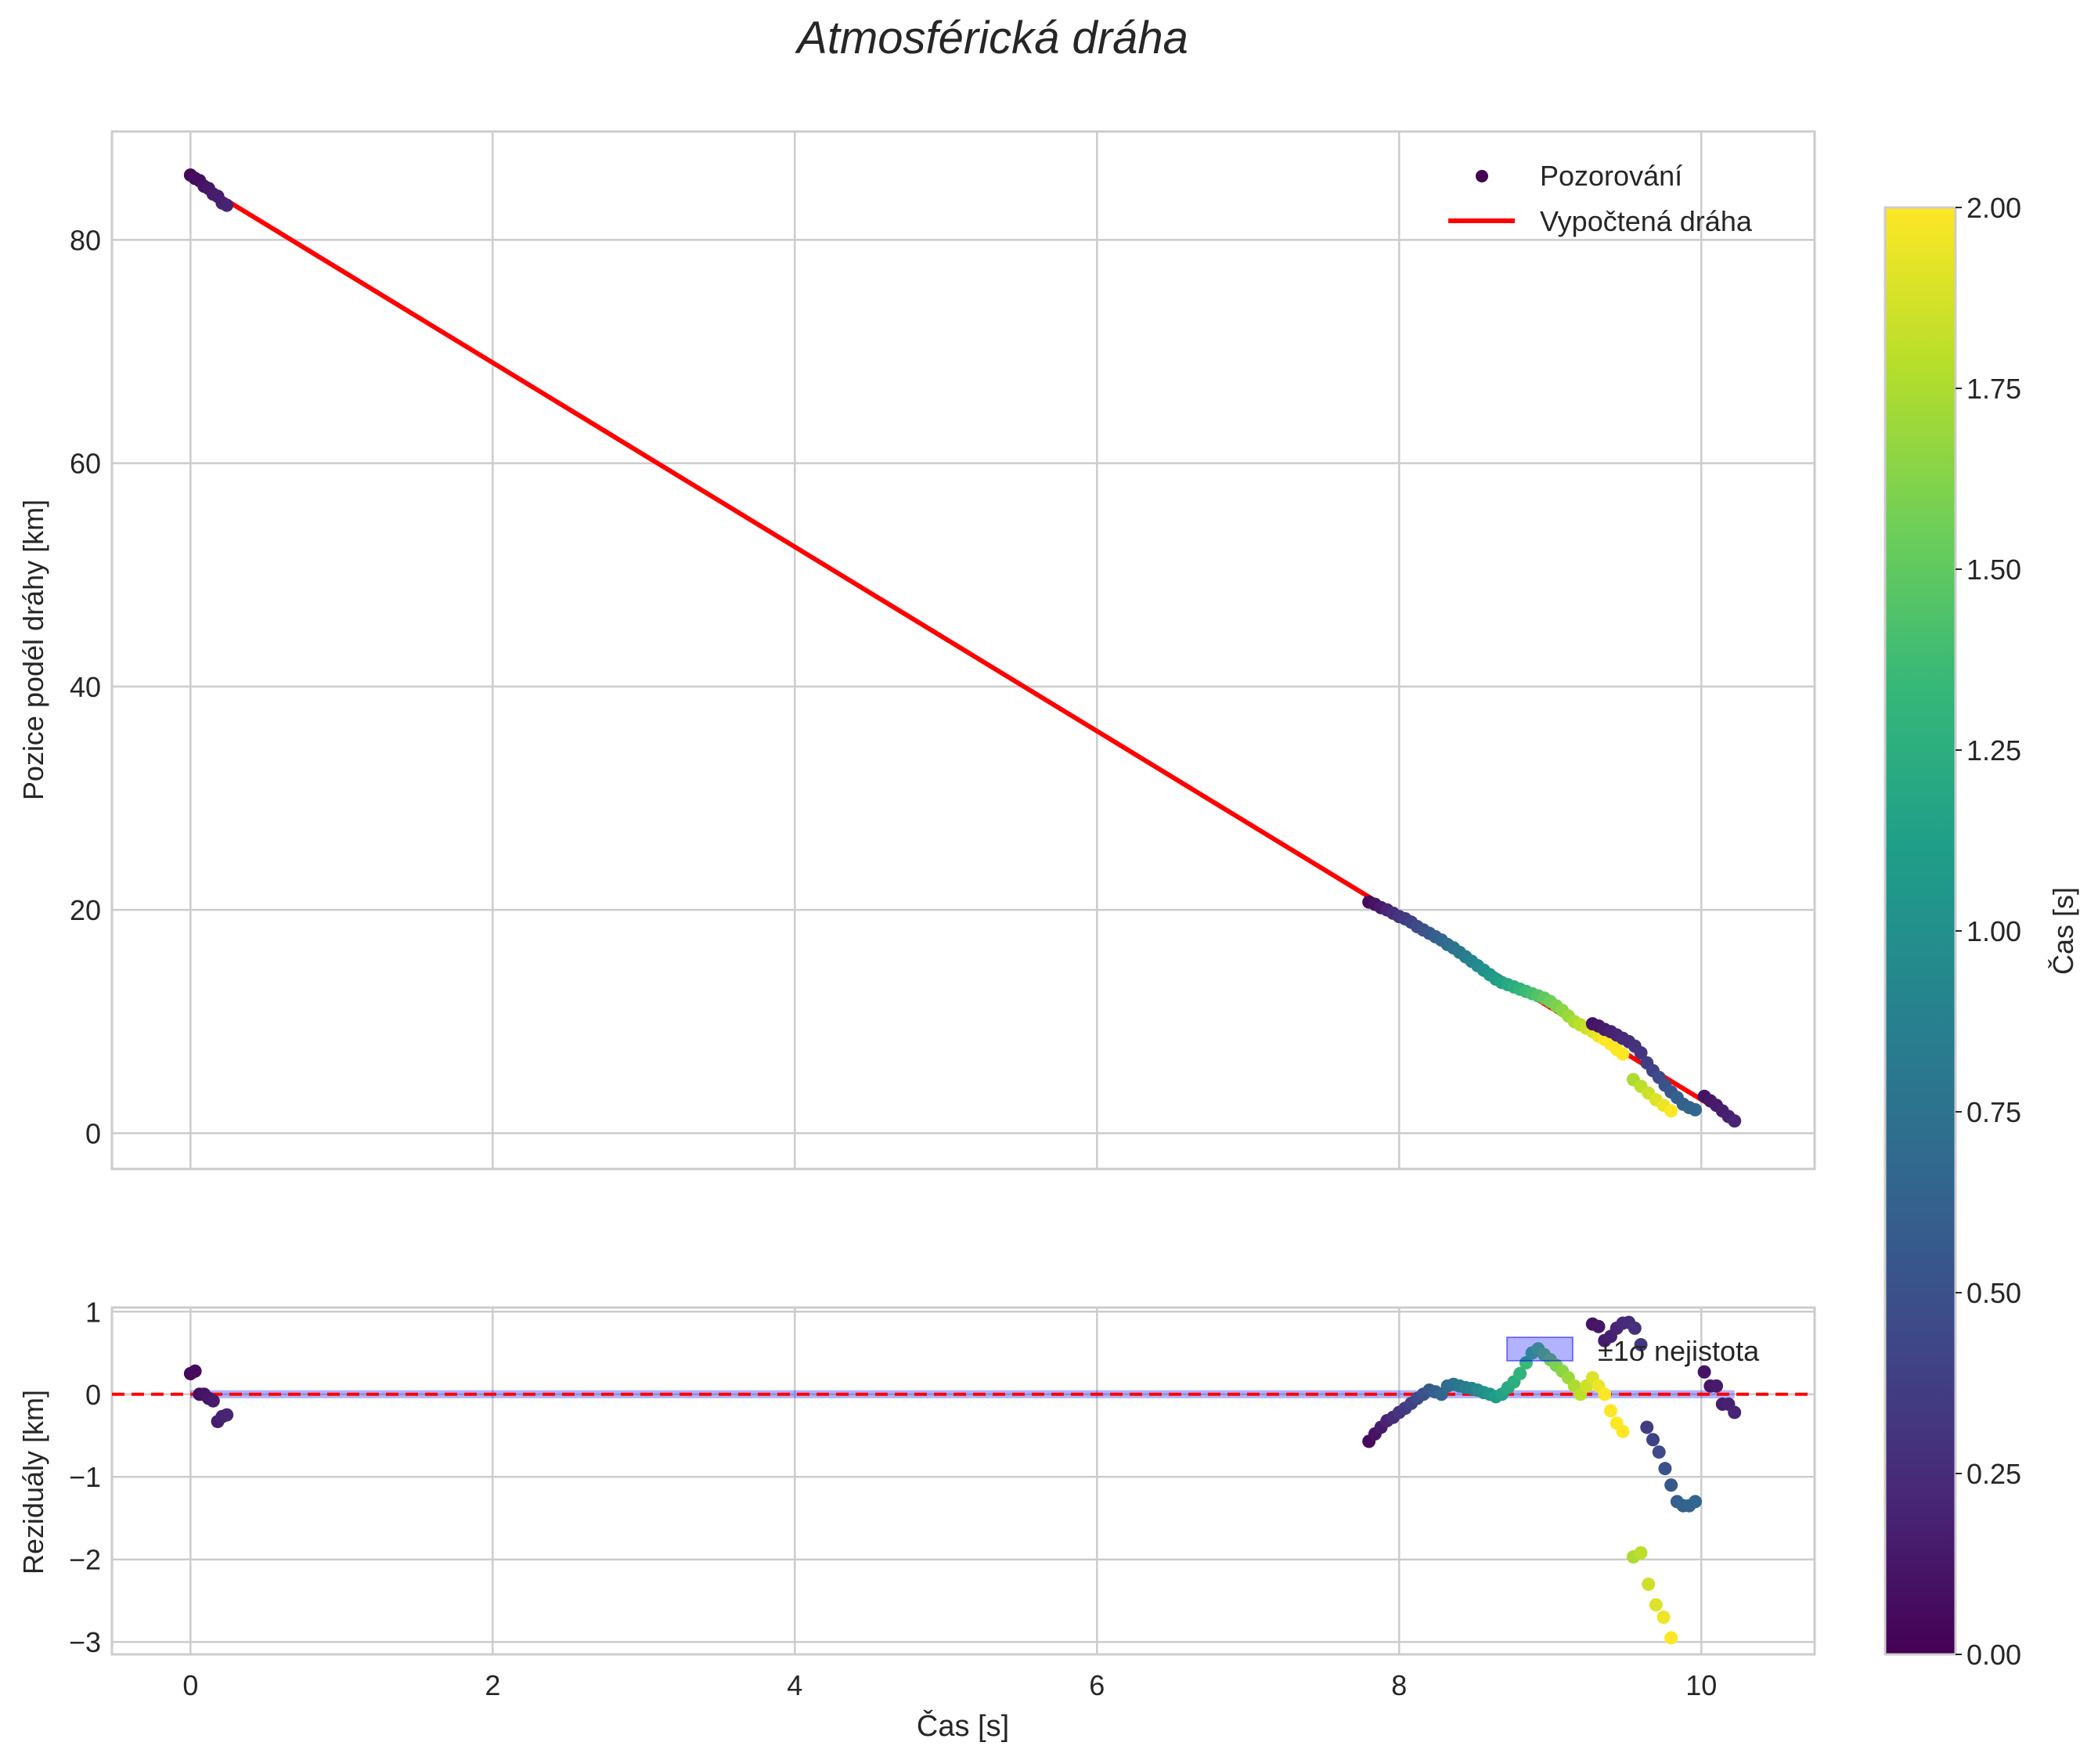  Describe the element at coordinates (1701, 1685) in the screenshot. I see `x-tick-label: 10` at that location.